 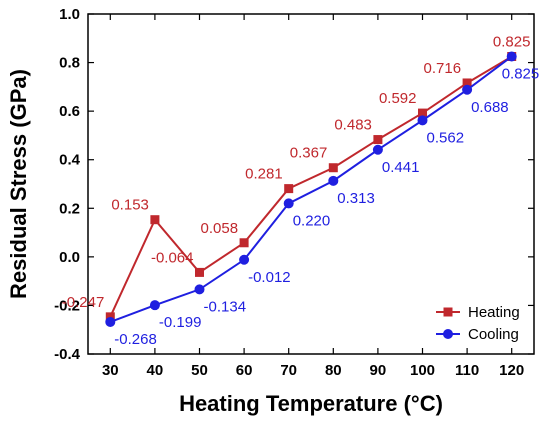 What do you see at coordinates (493, 334) in the screenshot?
I see `cooling-legend-label: Cooling` at bounding box center [493, 334].